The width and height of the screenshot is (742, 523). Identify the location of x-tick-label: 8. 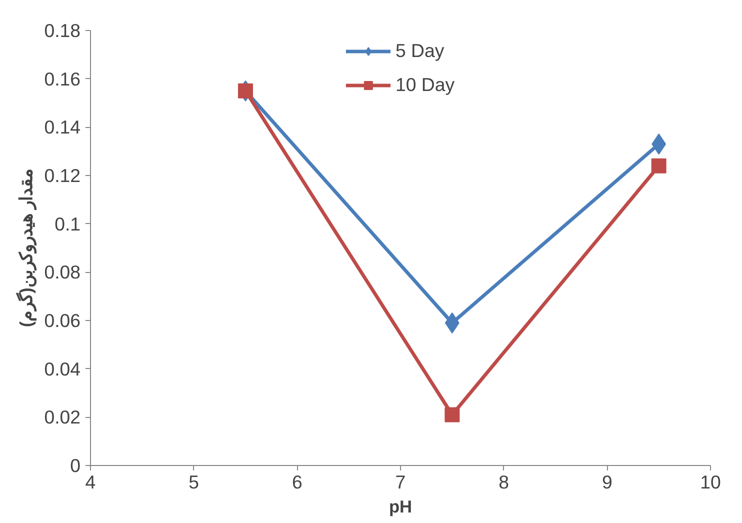
(504, 482).